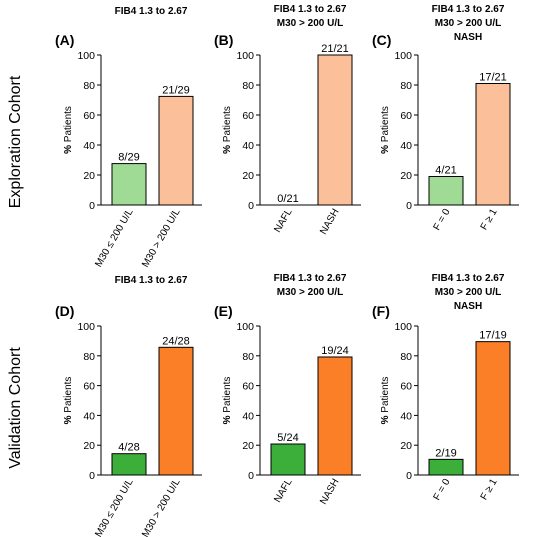 The width and height of the screenshot is (550, 537). Describe the element at coordinates (493, 78) in the screenshot. I see `bar-value-label: 17/21` at that location.